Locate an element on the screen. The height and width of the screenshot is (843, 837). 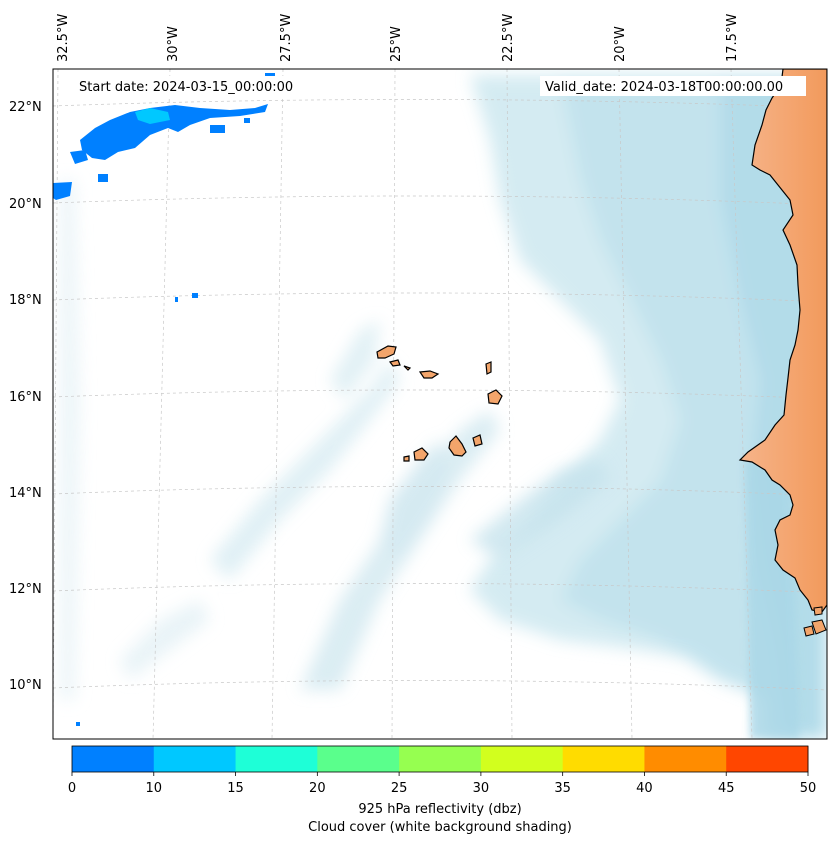
valid-date-box is located at coordinates (673, 86).